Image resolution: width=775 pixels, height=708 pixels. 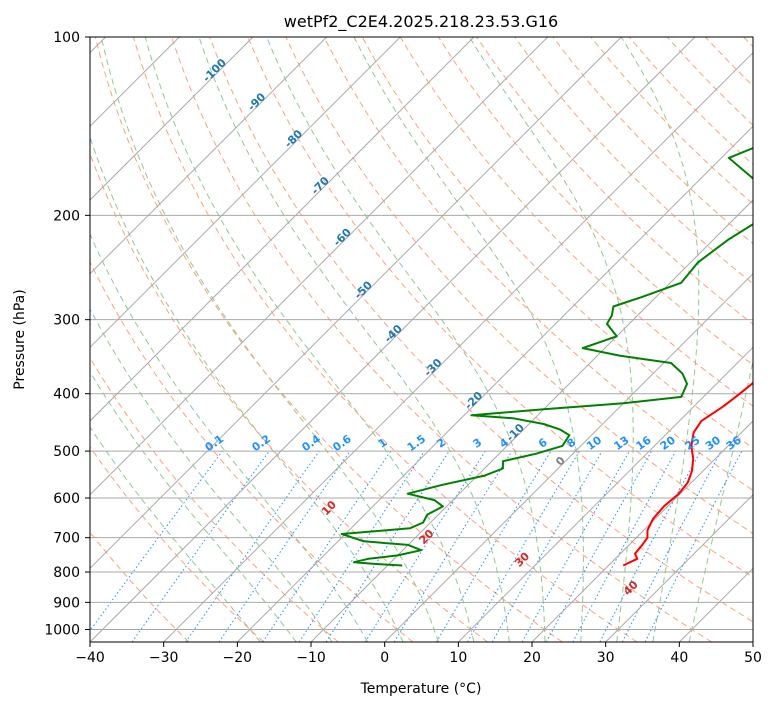 What do you see at coordinates (66, 452) in the screenshot?
I see `y-tick-label: 500` at bounding box center [66, 452].